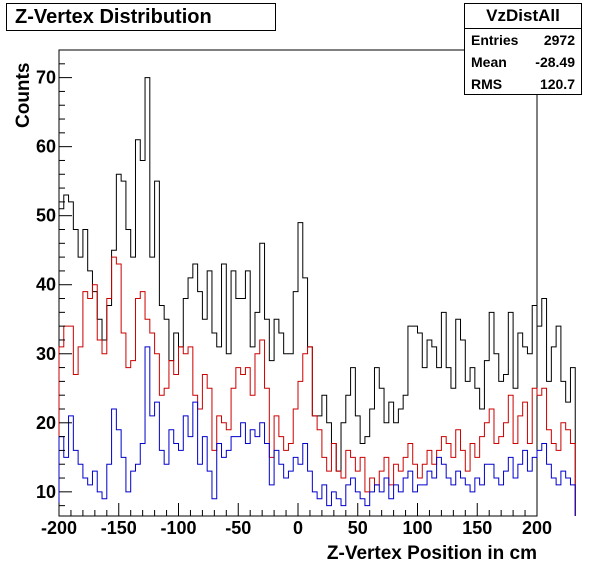 The image size is (596, 572). I want to click on x-tick-label: -50, so click(238, 528).